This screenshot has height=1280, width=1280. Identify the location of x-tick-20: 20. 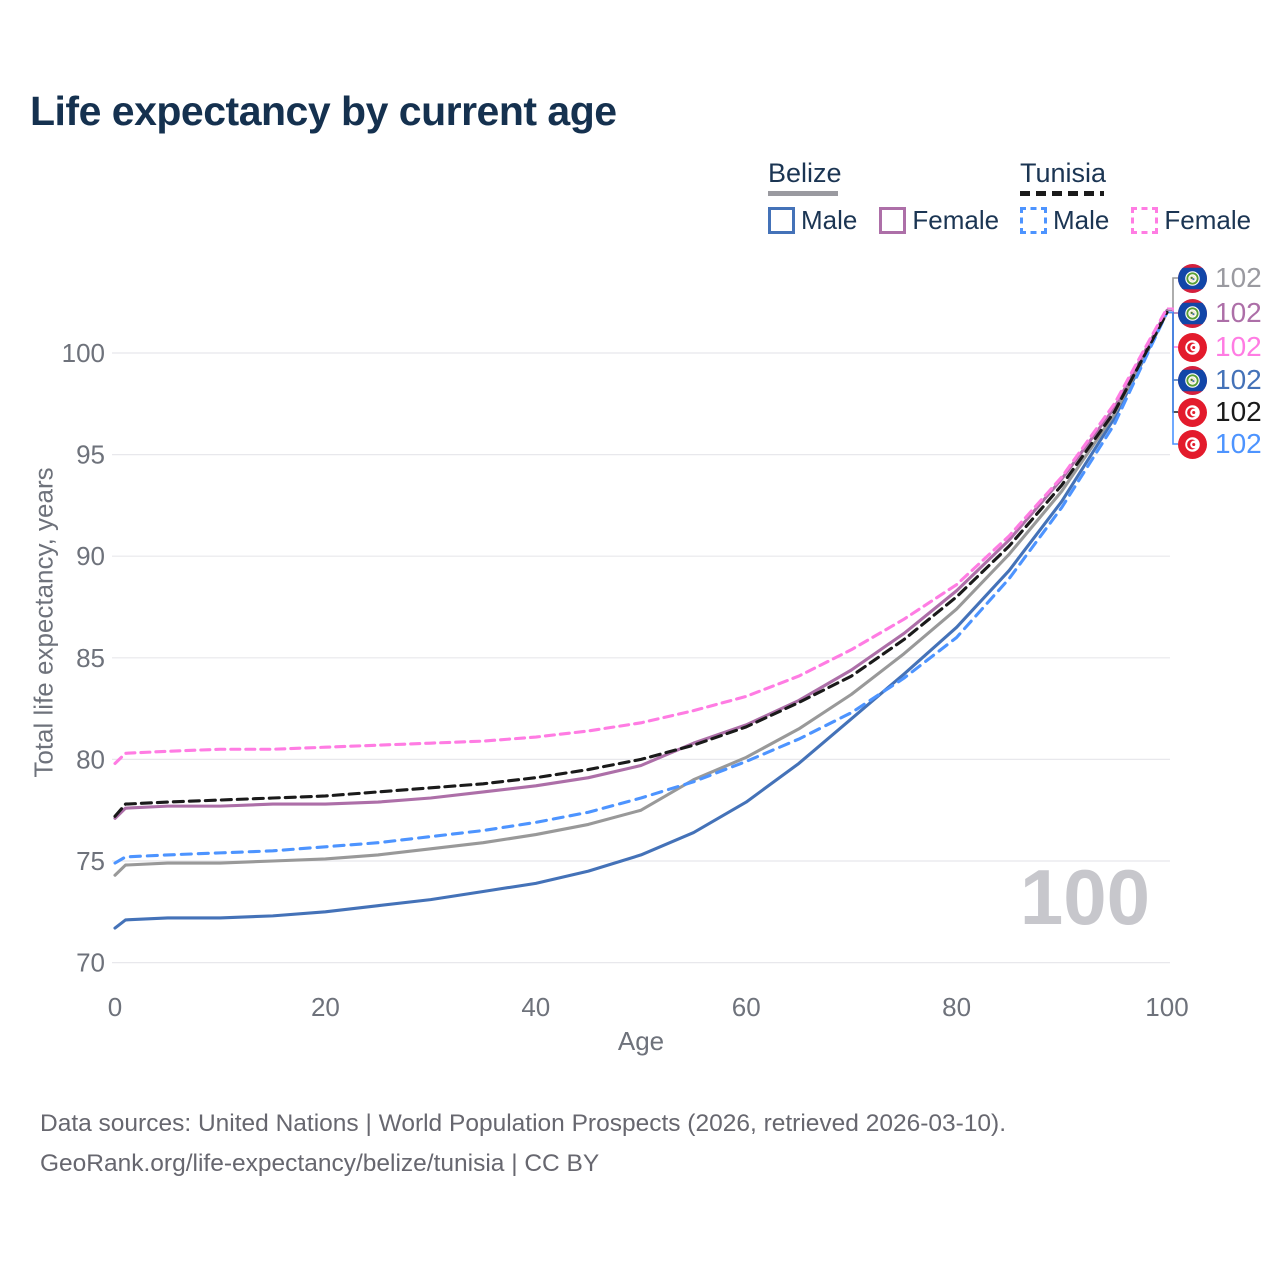
(325, 1007).